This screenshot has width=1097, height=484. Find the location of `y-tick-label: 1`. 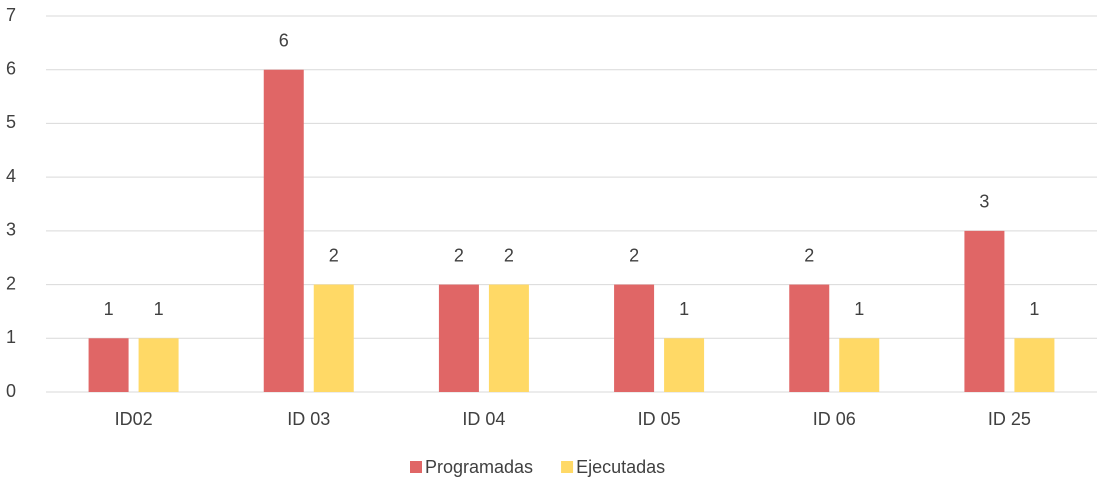

y-tick-label: 1 is located at coordinates (11, 337).